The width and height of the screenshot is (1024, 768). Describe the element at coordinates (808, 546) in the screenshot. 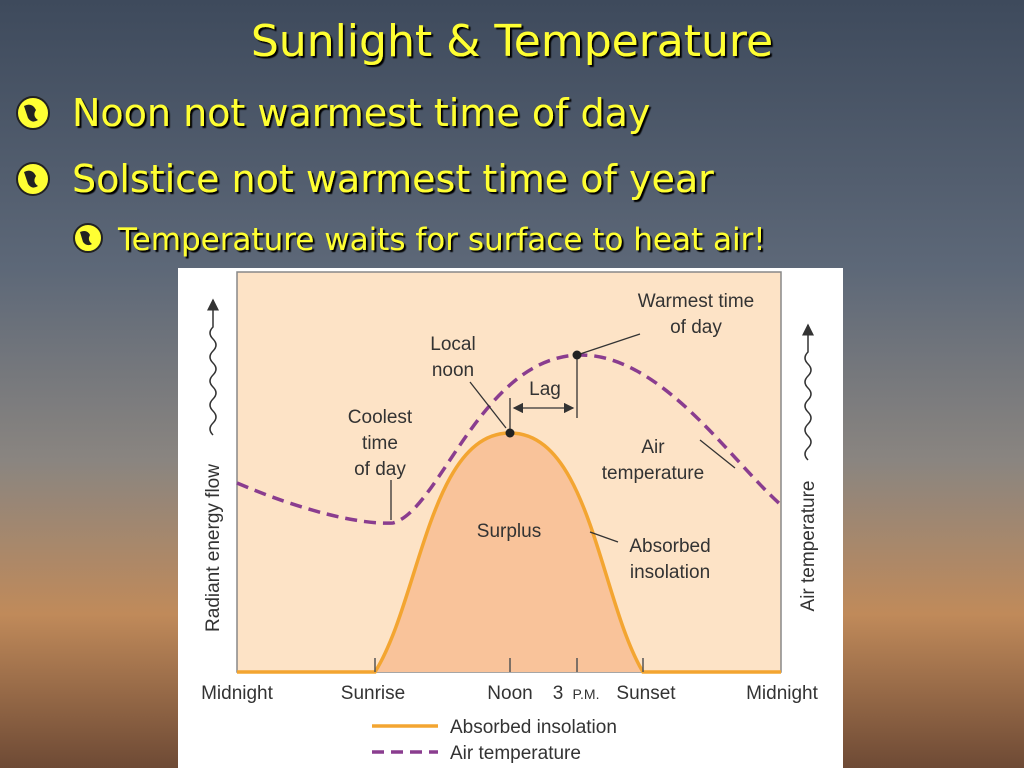

I see `y-axis-label: Air temperature` at that location.